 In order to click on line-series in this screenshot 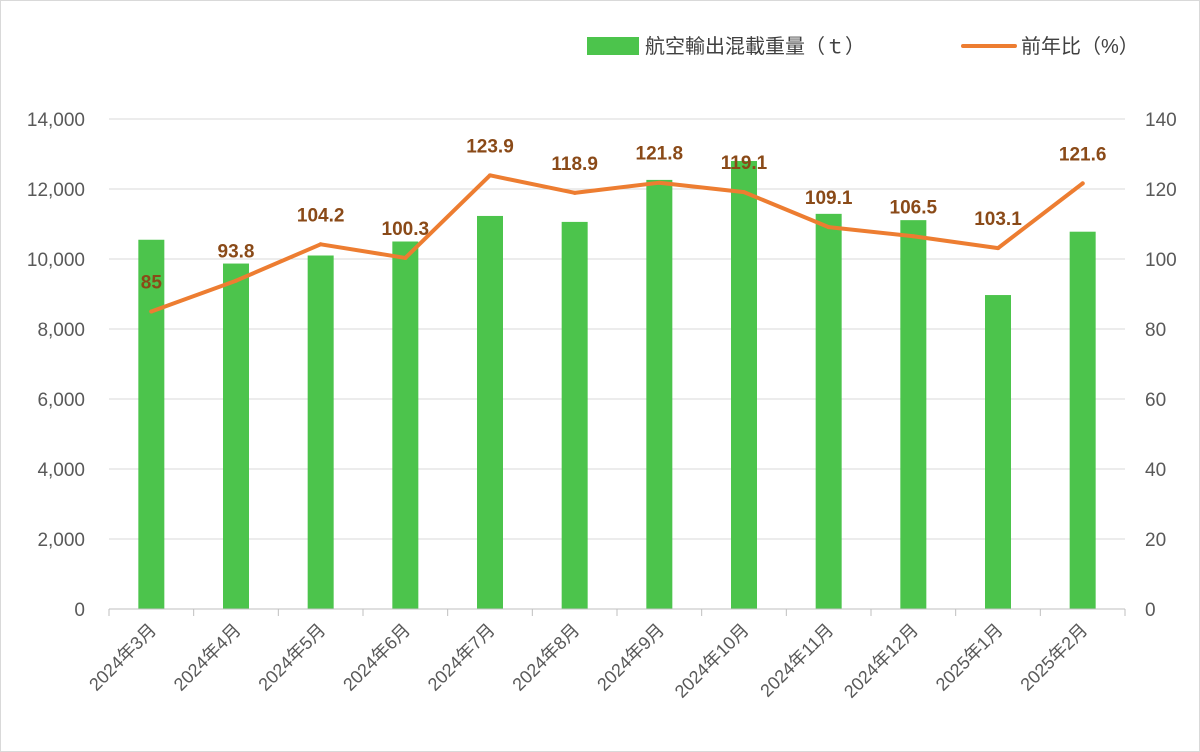, I will do `click(617, 243)`.